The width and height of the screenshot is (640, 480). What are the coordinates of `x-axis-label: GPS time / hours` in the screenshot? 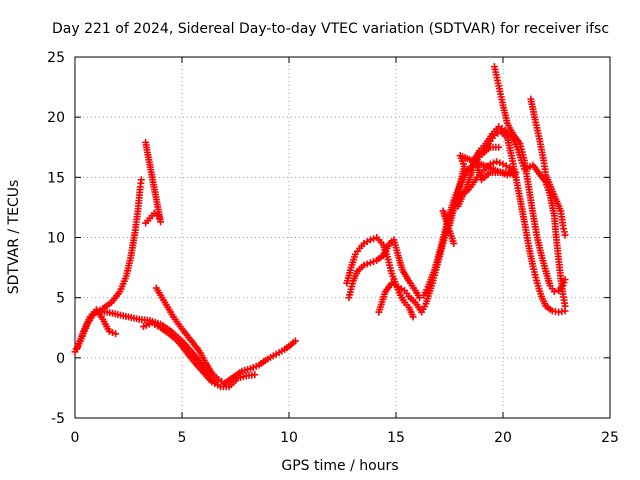 It's located at (339, 466).